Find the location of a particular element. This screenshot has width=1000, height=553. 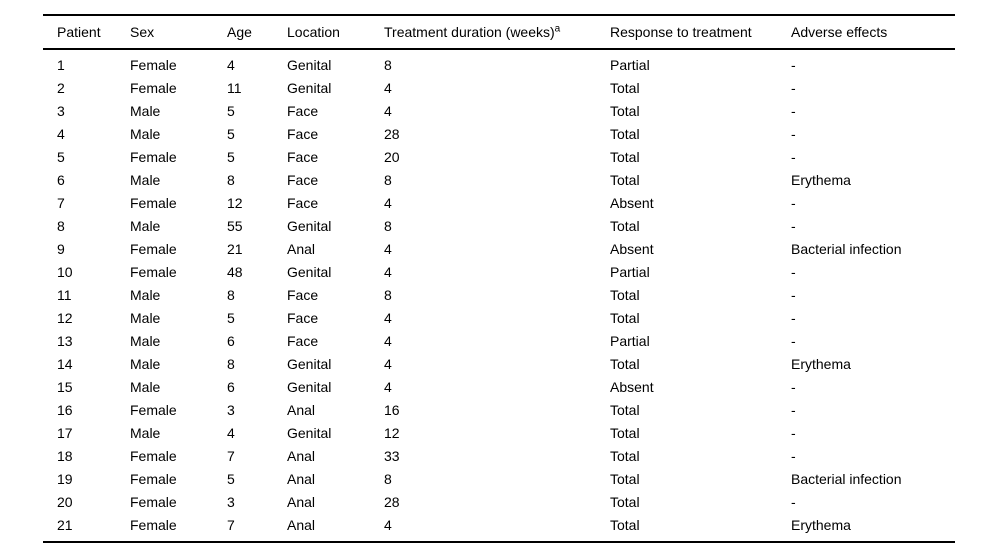

column-header-age: Age is located at coordinates (257, 32).